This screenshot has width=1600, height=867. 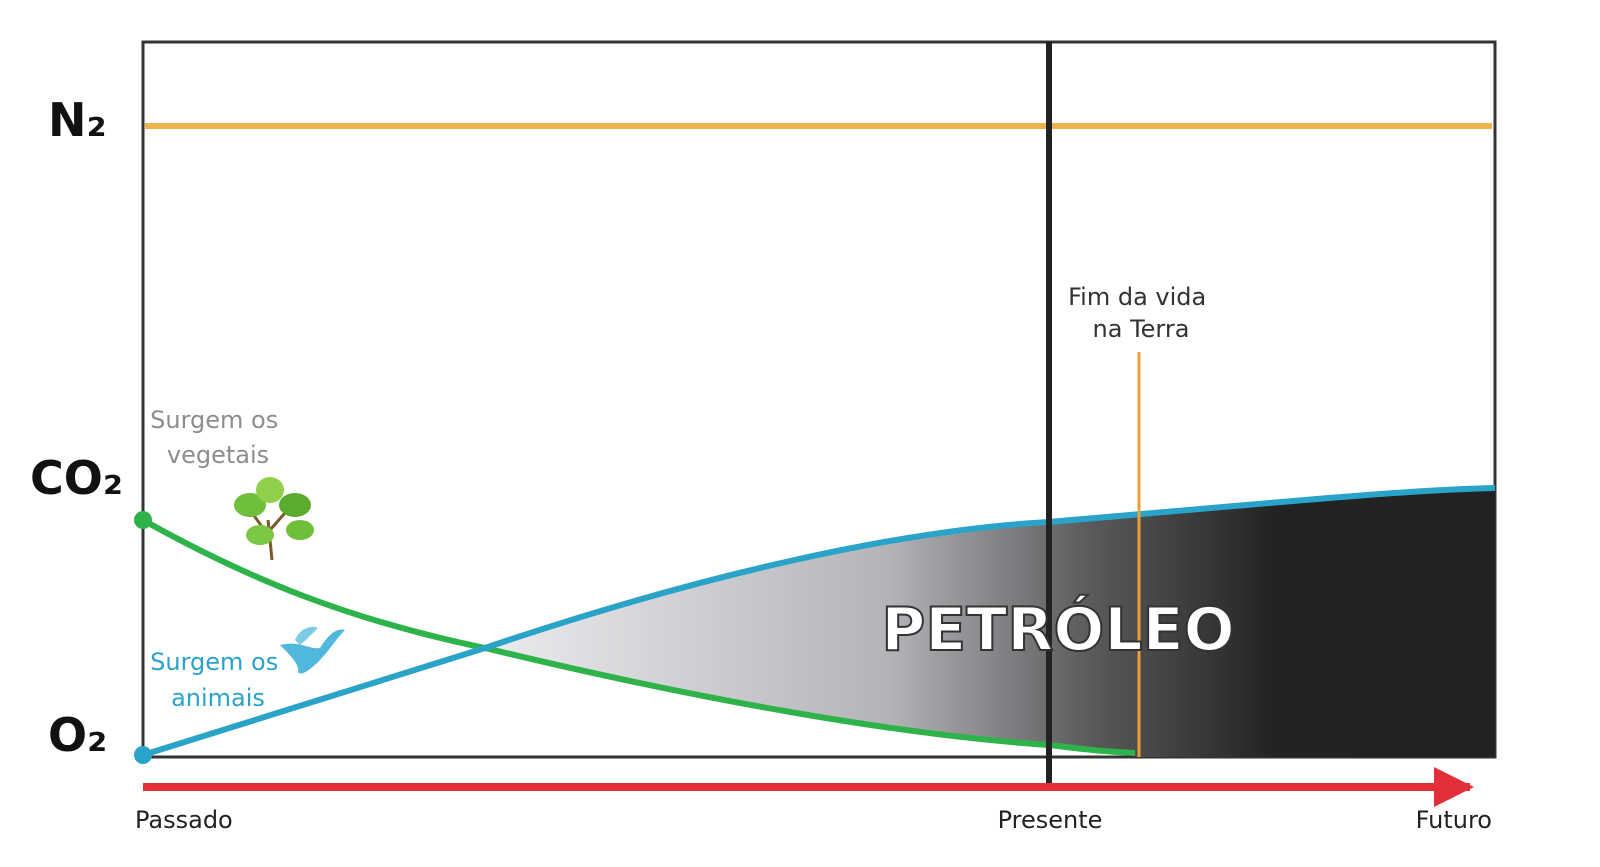 I want to click on petroleo-label: PETRÓLEO, so click(x=1057, y=629).